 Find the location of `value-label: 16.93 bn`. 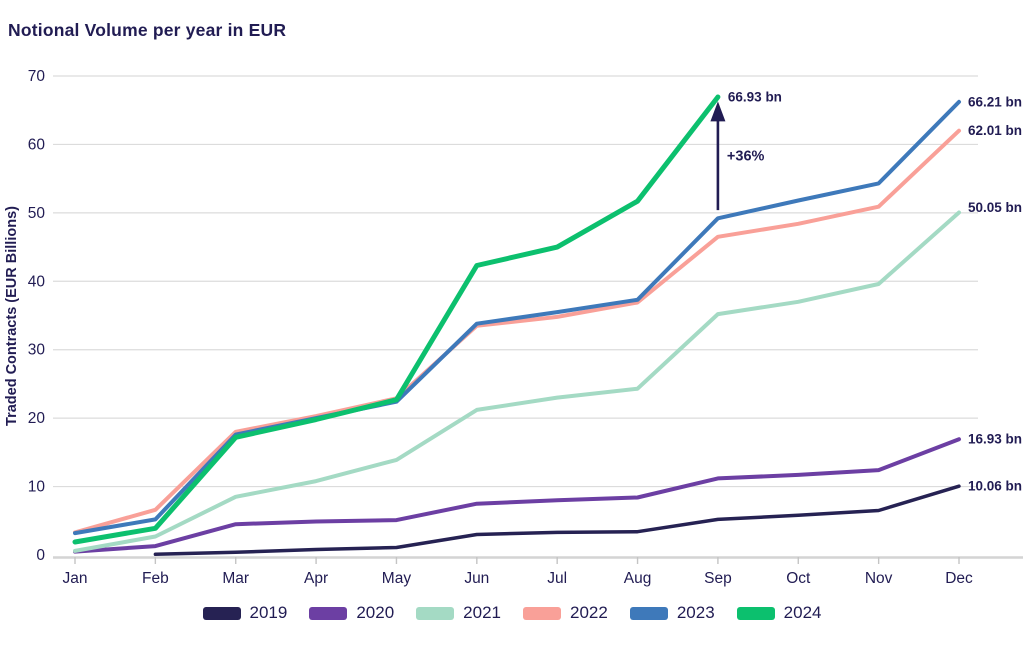

value-label: 16.93 bn is located at coordinates (995, 439).